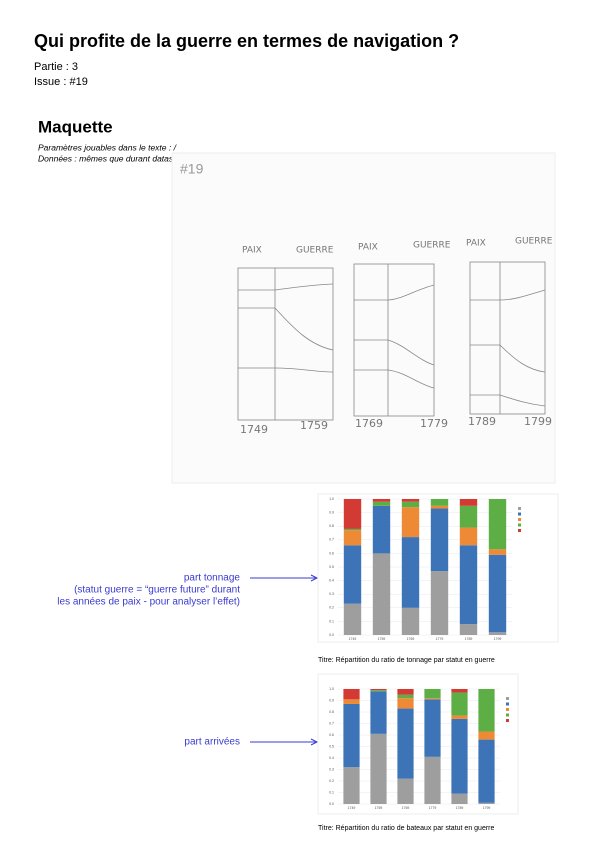  I want to click on y-tick-label: 0.8, so click(331, 526).